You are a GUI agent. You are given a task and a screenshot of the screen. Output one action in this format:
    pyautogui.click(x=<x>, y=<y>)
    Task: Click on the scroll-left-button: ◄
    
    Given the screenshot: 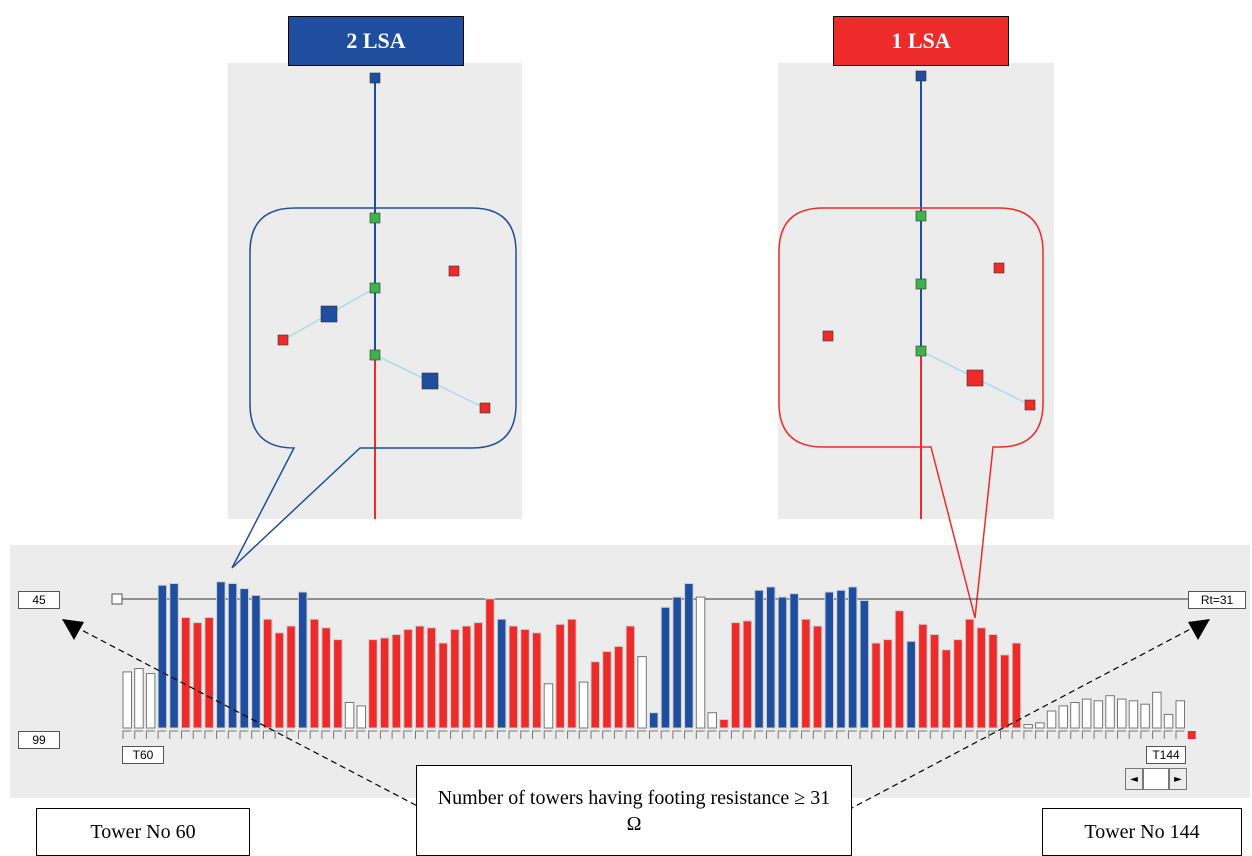 What is the action you would take?
    pyautogui.click(x=1134, y=779)
    